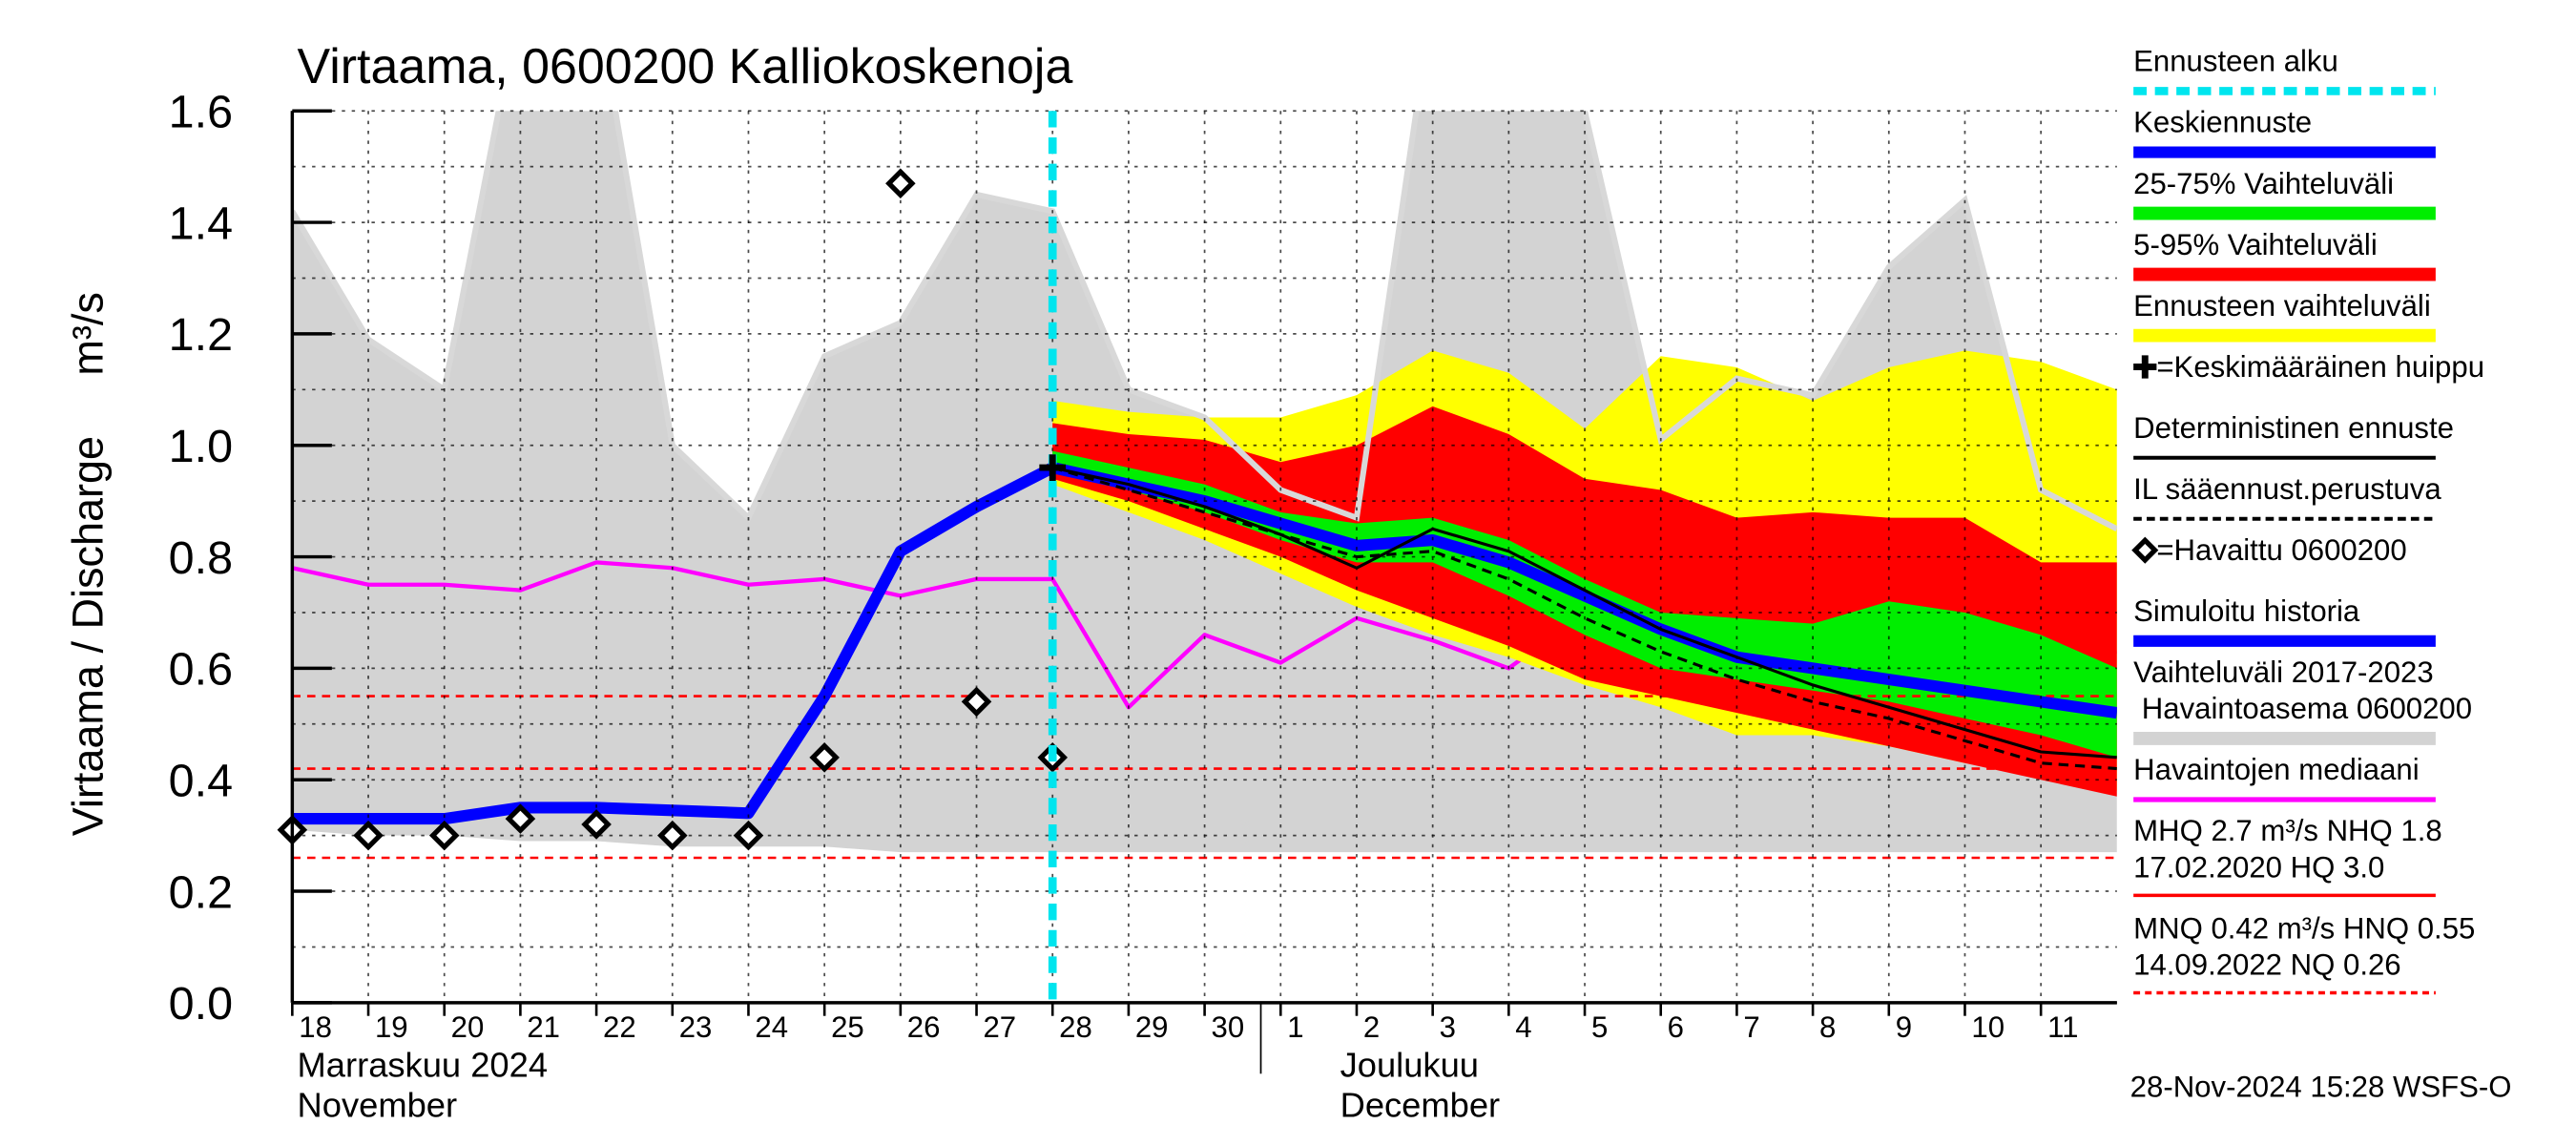 The height and width of the screenshot is (1145, 2576). I want to click on stats-label: 14.09.2022 NQ 0.26, so click(2266, 964).